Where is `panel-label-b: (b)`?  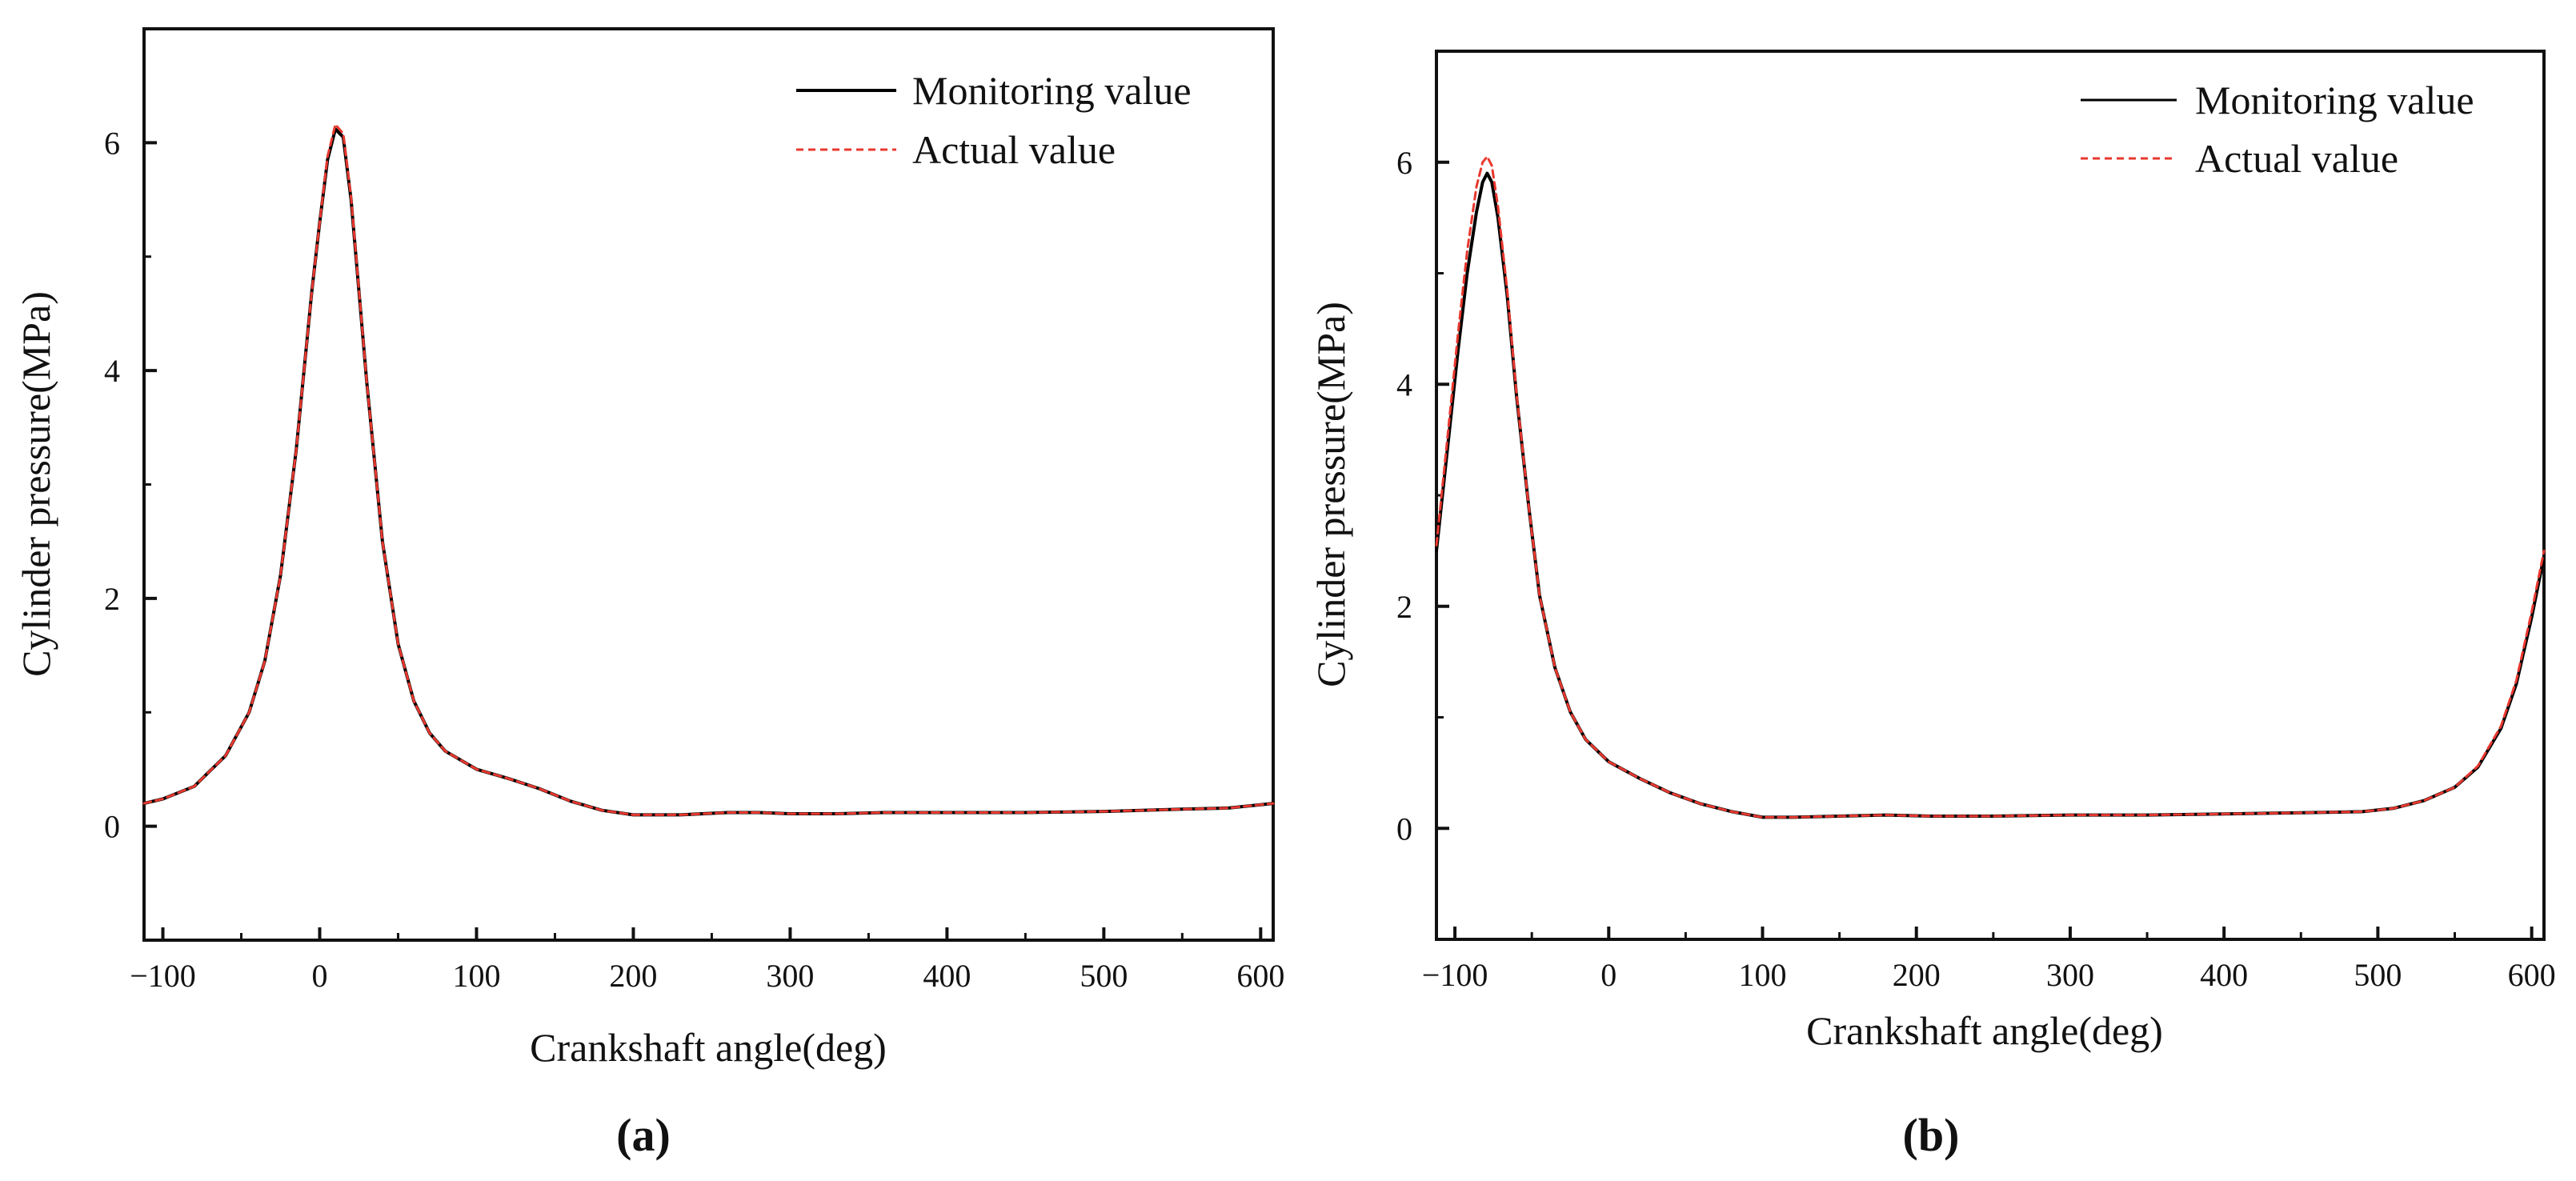 panel-label-b: (b) is located at coordinates (1931, 1135).